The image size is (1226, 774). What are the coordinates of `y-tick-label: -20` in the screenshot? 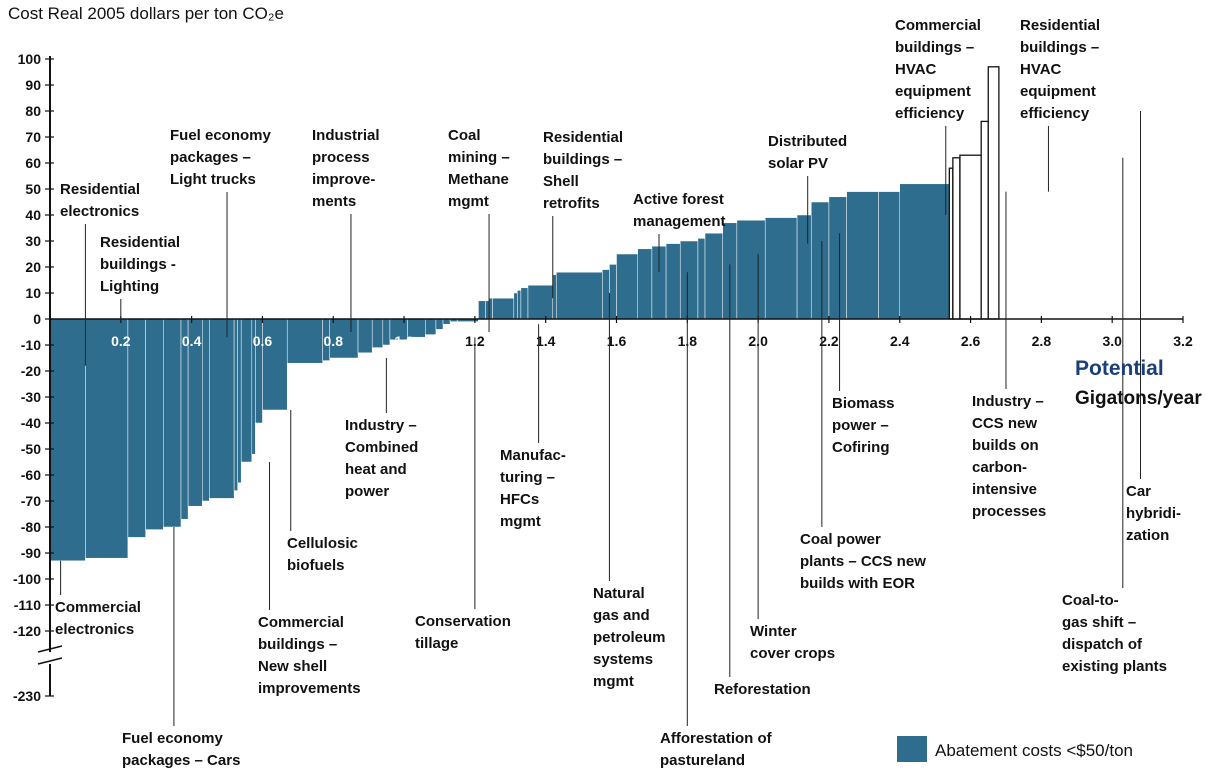 It's located at (31, 371).